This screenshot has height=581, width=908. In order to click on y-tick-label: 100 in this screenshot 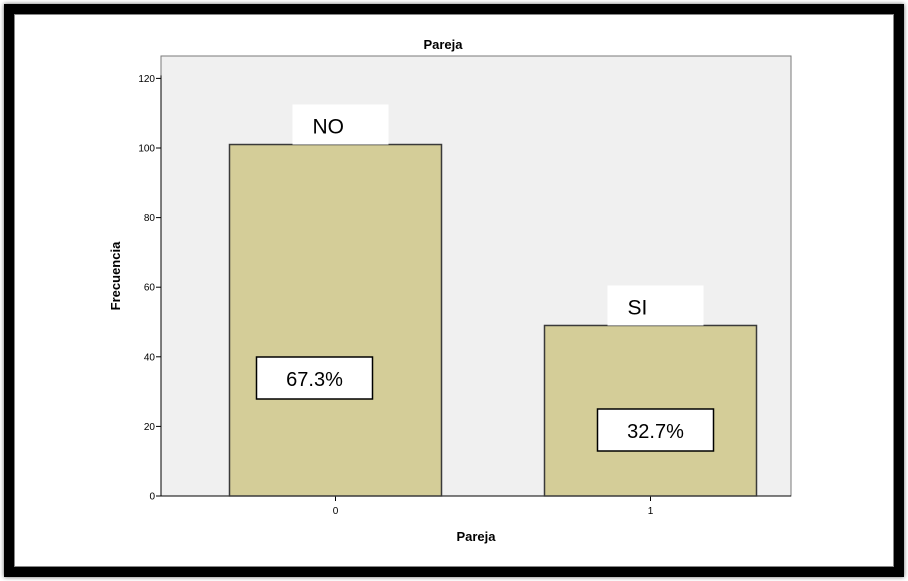, I will do `click(146, 149)`.